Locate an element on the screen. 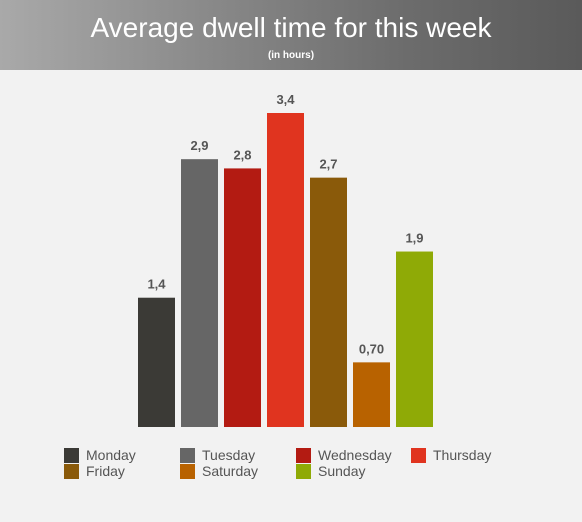 The width and height of the screenshot is (582, 522). bar-monday is located at coordinates (156, 362).